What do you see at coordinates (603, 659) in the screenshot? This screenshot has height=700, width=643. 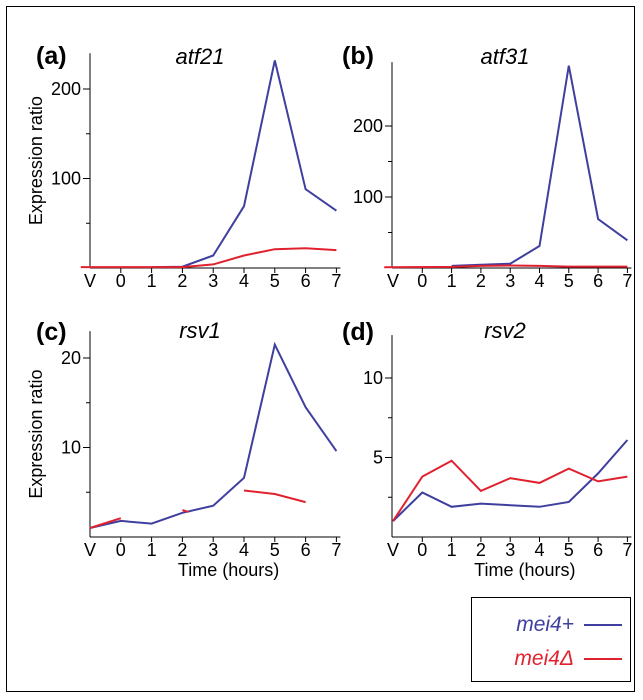 I see `legend-swatch-mei4-delta` at bounding box center [603, 659].